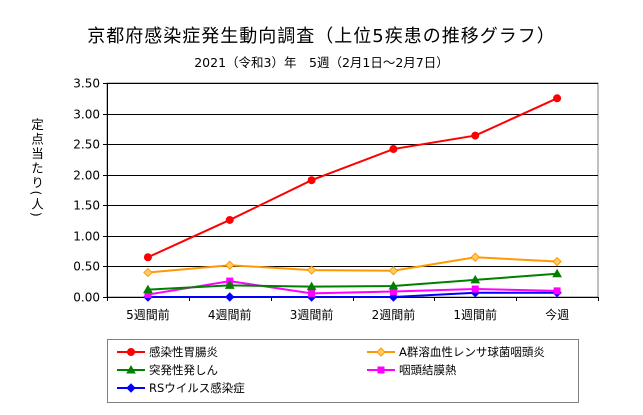  Describe the element at coordinates (86, 267) in the screenshot. I see `y-tick-label: 0.50` at that location.